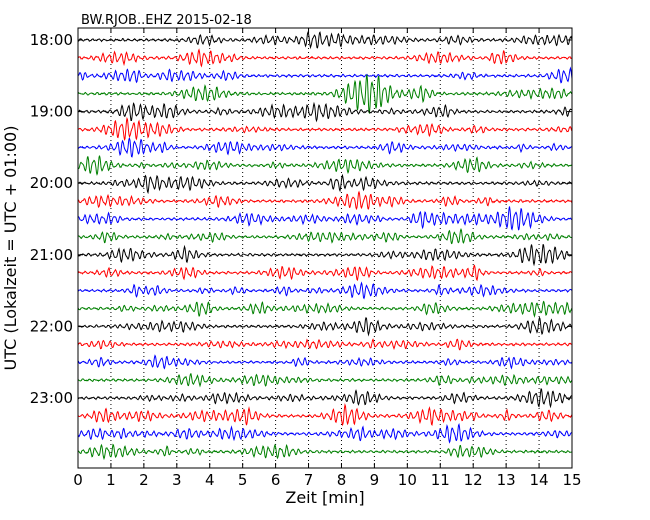  I want to click on y-axis-label: UTC (Lokalzeit = UTC + 01:00), so click(10, 248).